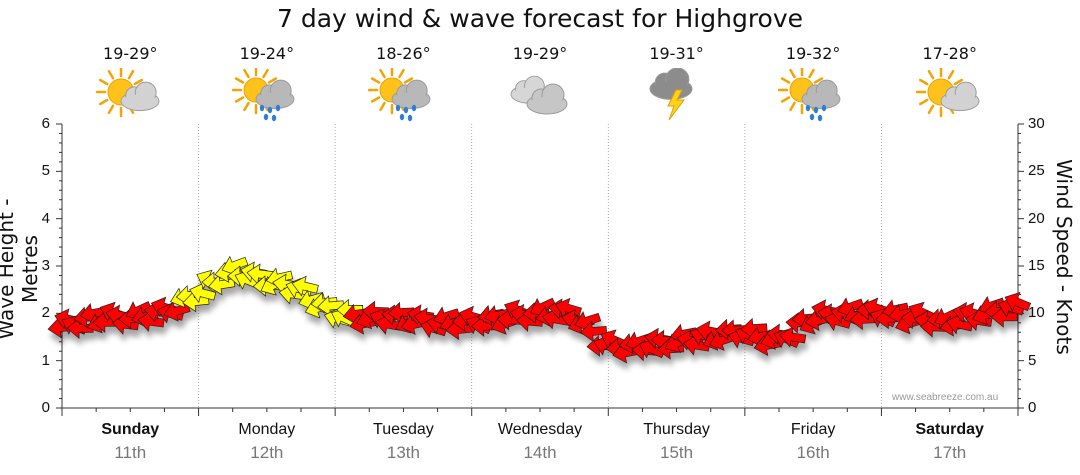 The width and height of the screenshot is (1080, 475). I want to click on date-label: 11th, so click(130, 452).